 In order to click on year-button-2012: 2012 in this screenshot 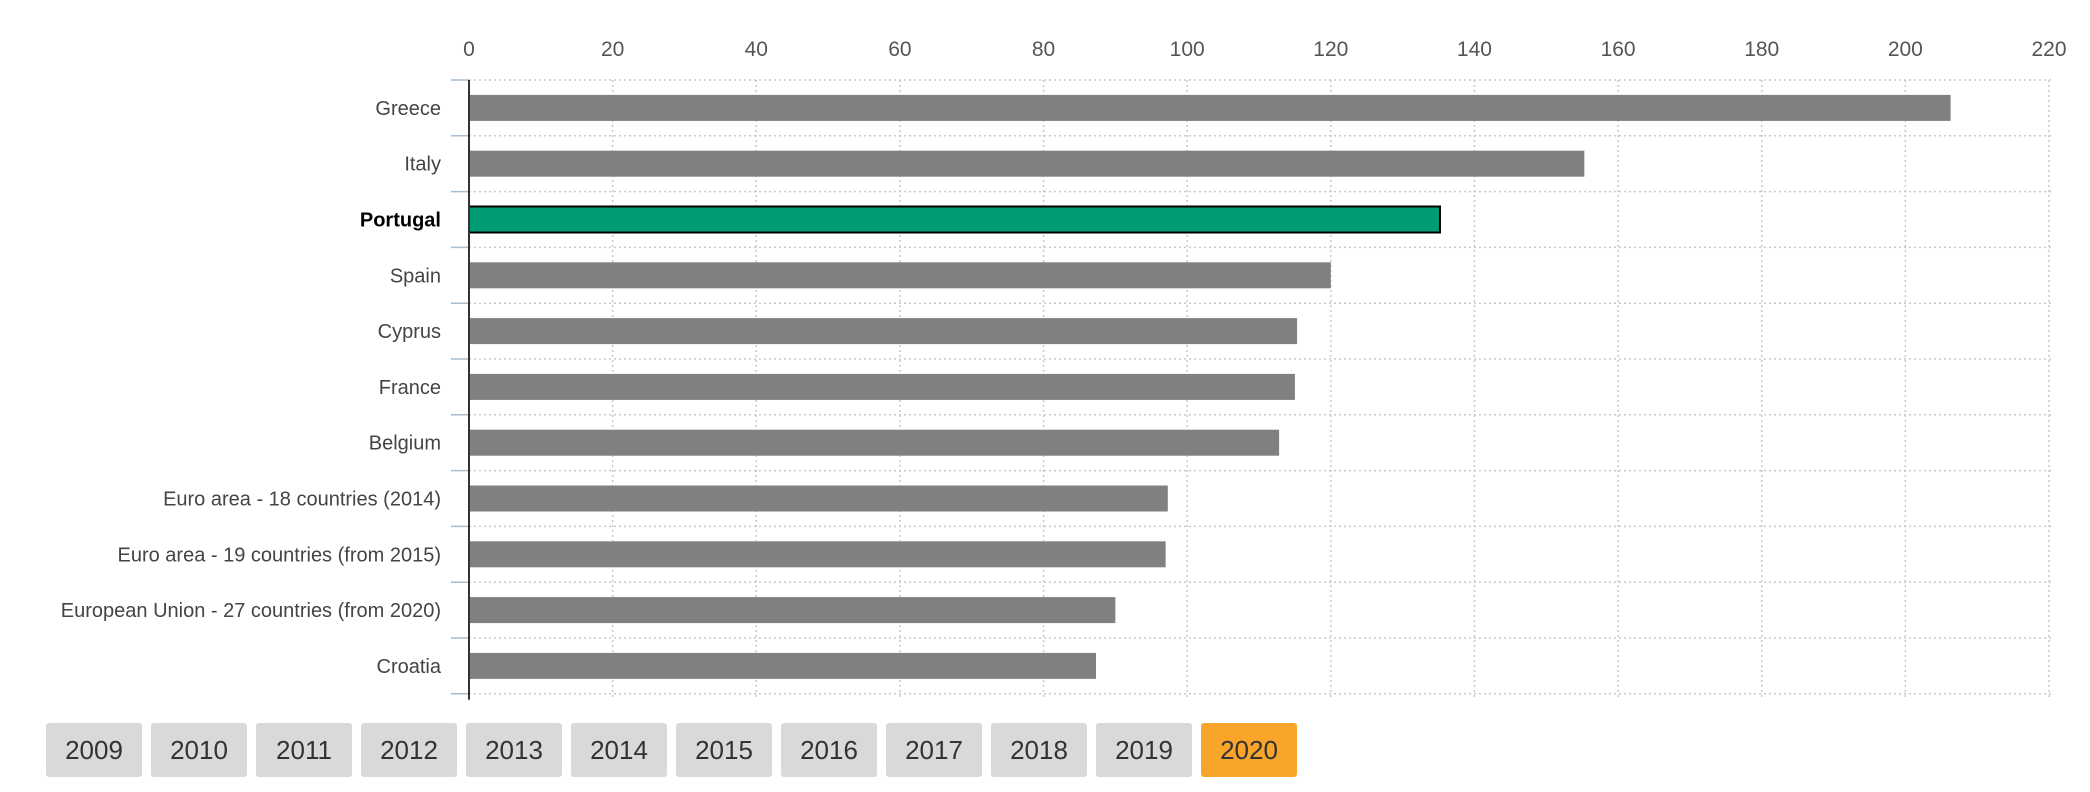, I will do `click(409, 750)`.